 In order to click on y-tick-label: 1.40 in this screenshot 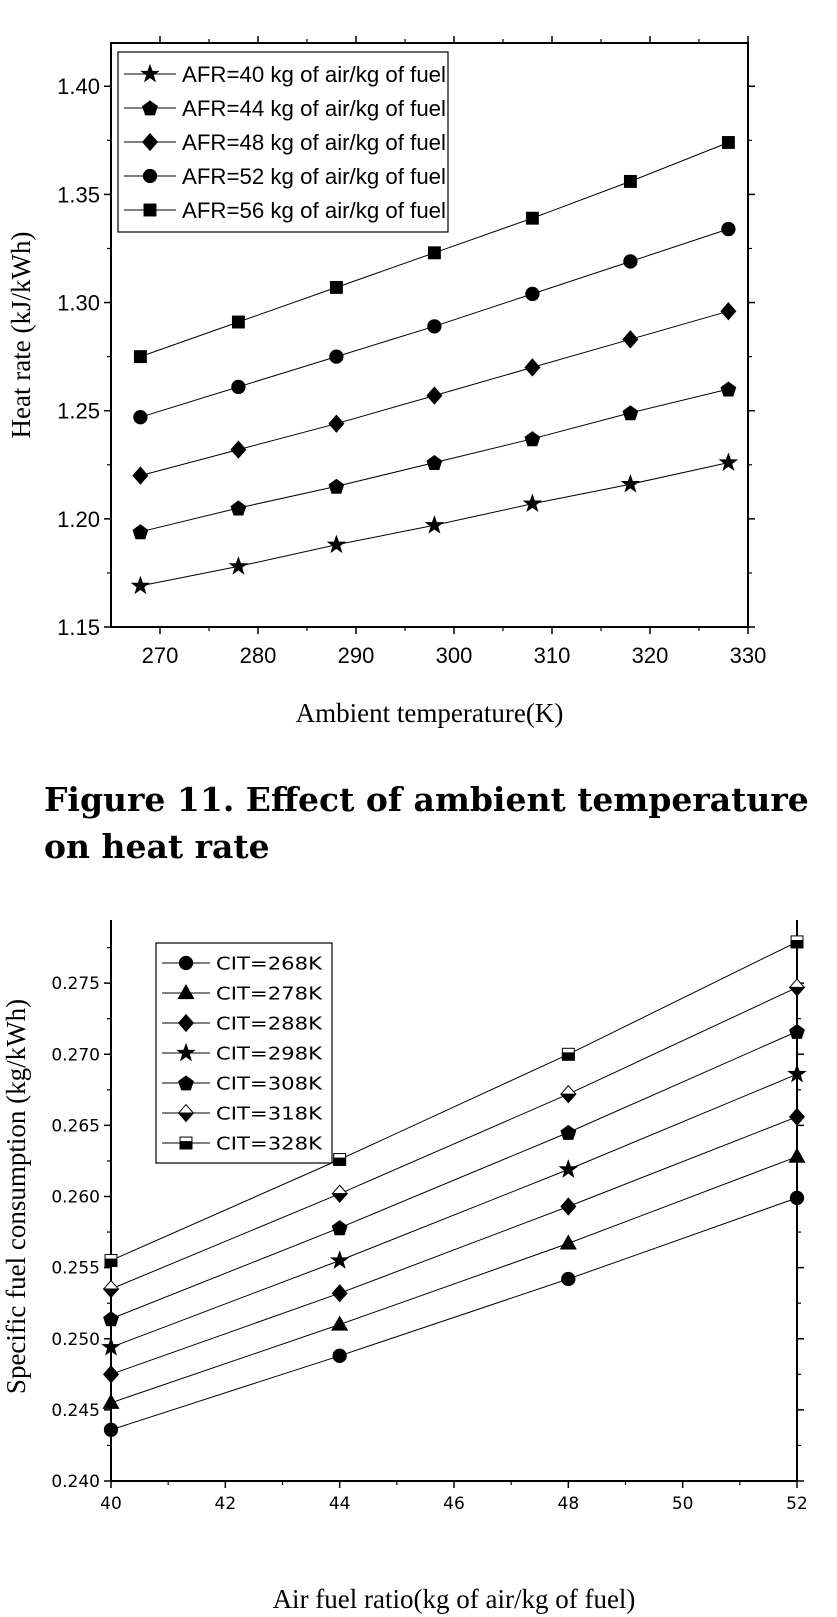, I will do `click(78, 86)`.